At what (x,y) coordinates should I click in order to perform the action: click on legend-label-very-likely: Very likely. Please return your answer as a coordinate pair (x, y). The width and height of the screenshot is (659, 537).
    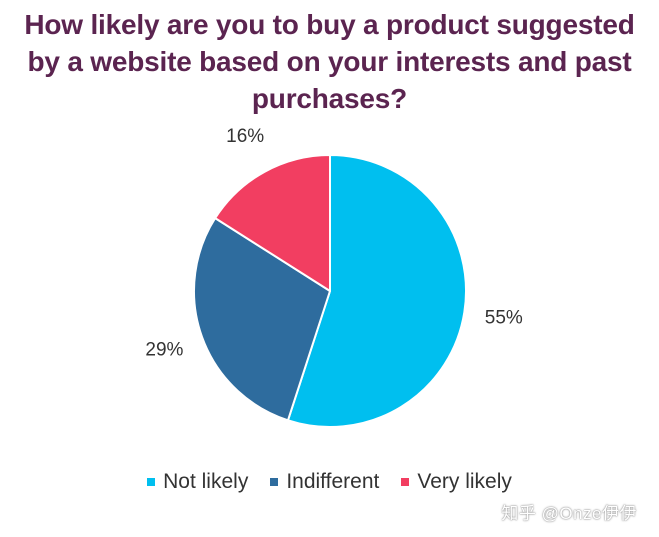
    Looking at the image, I should click on (464, 481).